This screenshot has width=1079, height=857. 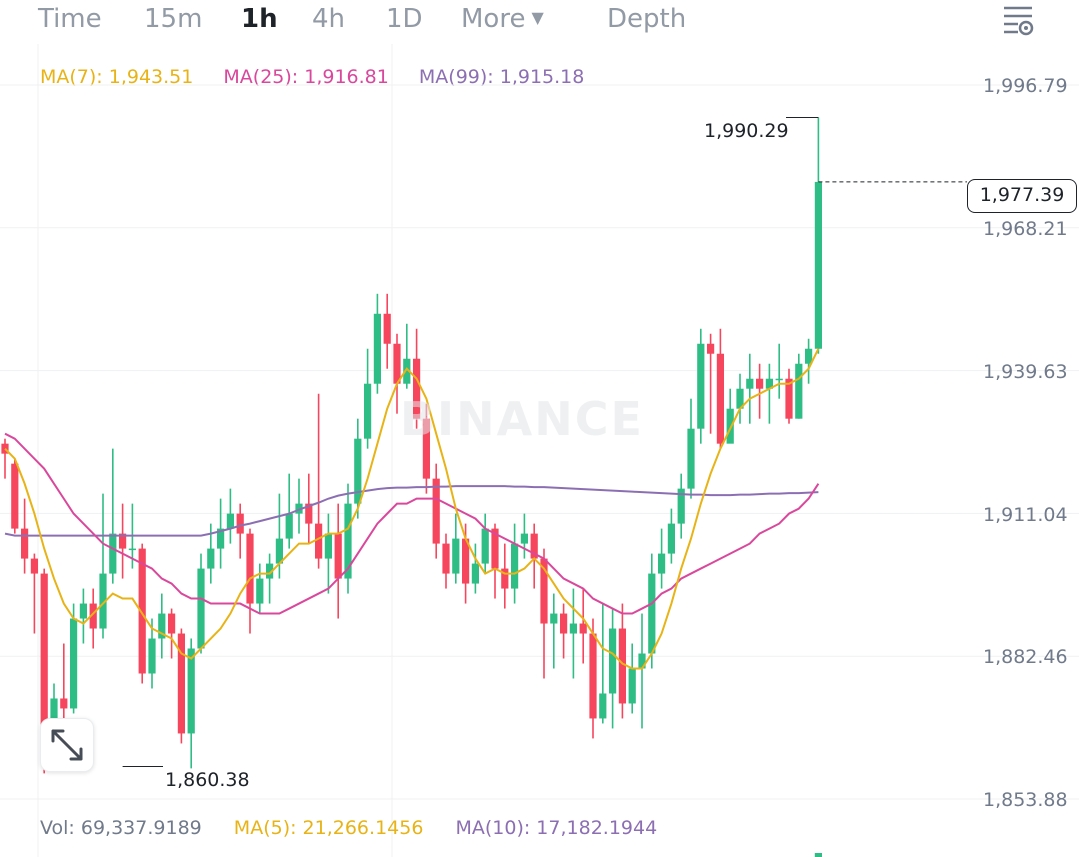 What do you see at coordinates (647, 19) in the screenshot?
I see `tab-depth: Depth` at bounding box center [647, 19].